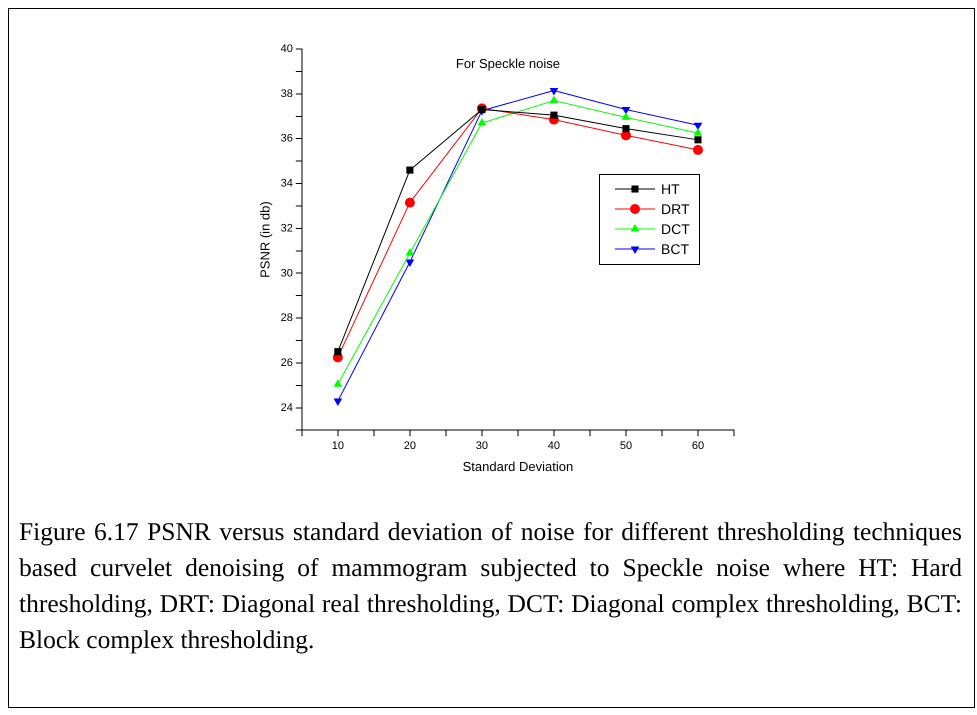  What do you see at coordinates (286, 94) in the screenshot?
I see `y-tick-label: 38` at bounding box center [286, 94].